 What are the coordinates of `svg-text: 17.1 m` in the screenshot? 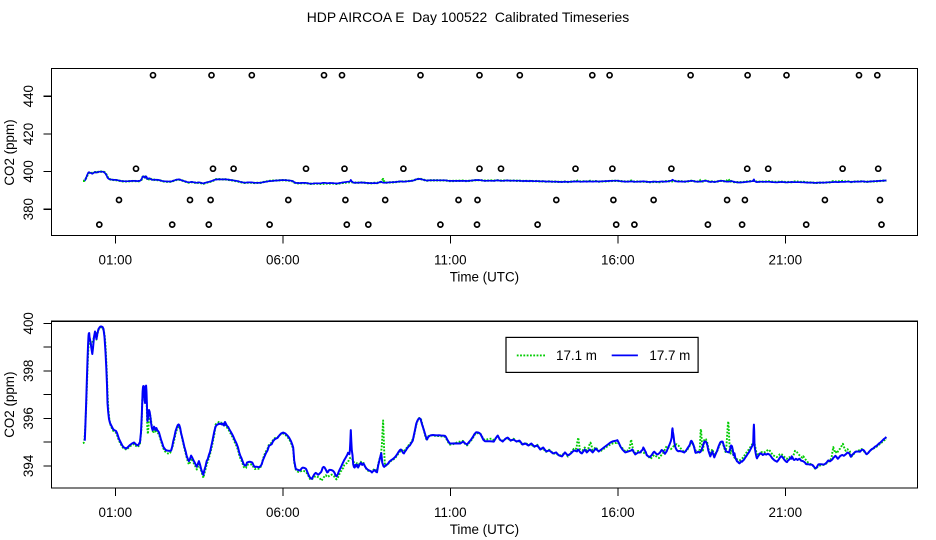 It's located at (576, 355).